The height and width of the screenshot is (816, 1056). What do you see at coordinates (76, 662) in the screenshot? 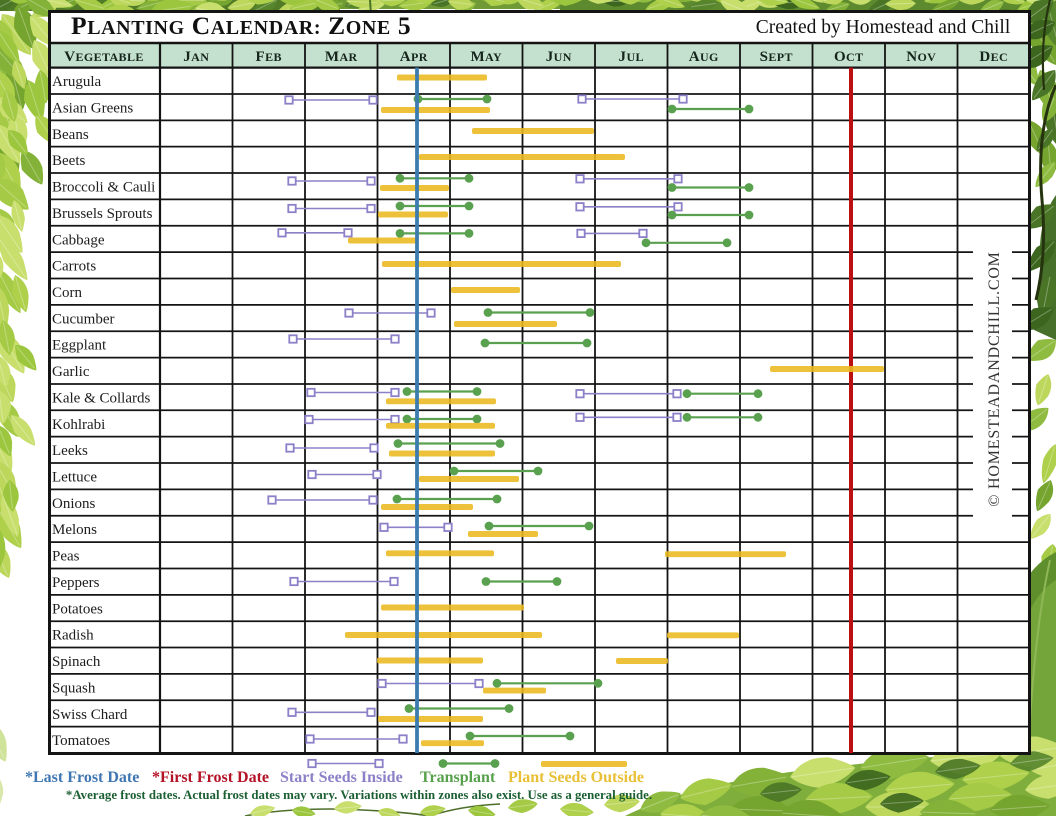
I see `svg-text: Spinach` at bounding box center [76, 662].